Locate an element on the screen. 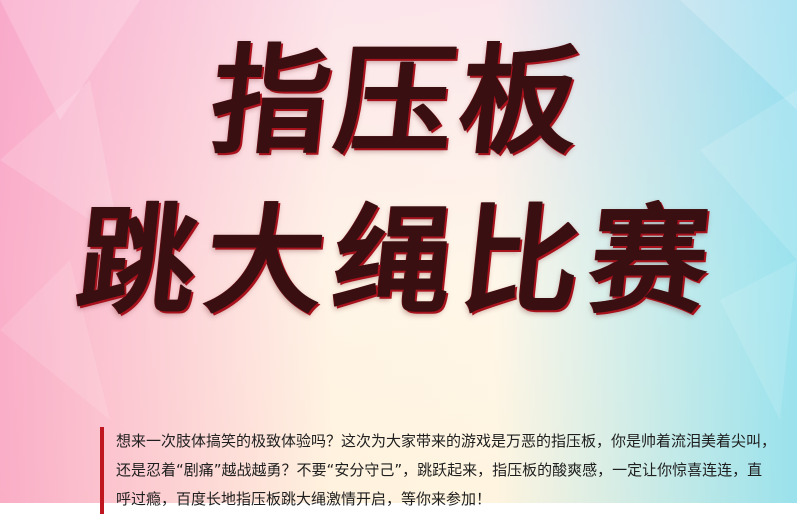  poster-title-line1: 指压板 is located at coordinates (398, 100).